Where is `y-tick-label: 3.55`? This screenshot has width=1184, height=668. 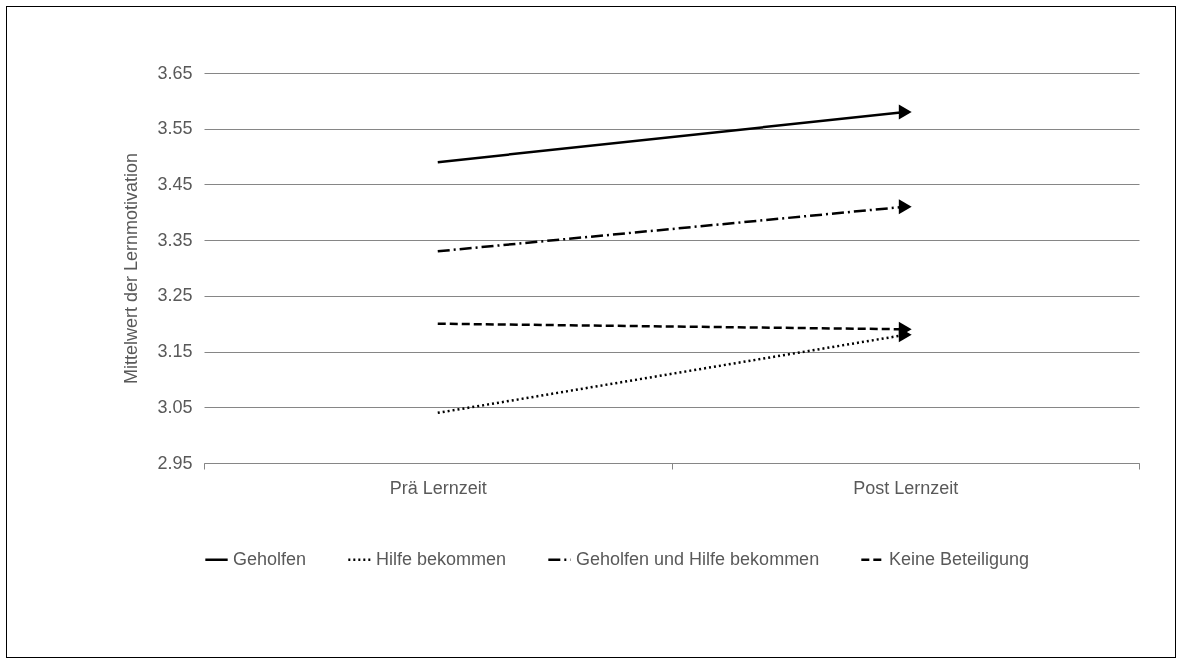 y-tick-label: 3.55 is located at coordinates (175, 128).